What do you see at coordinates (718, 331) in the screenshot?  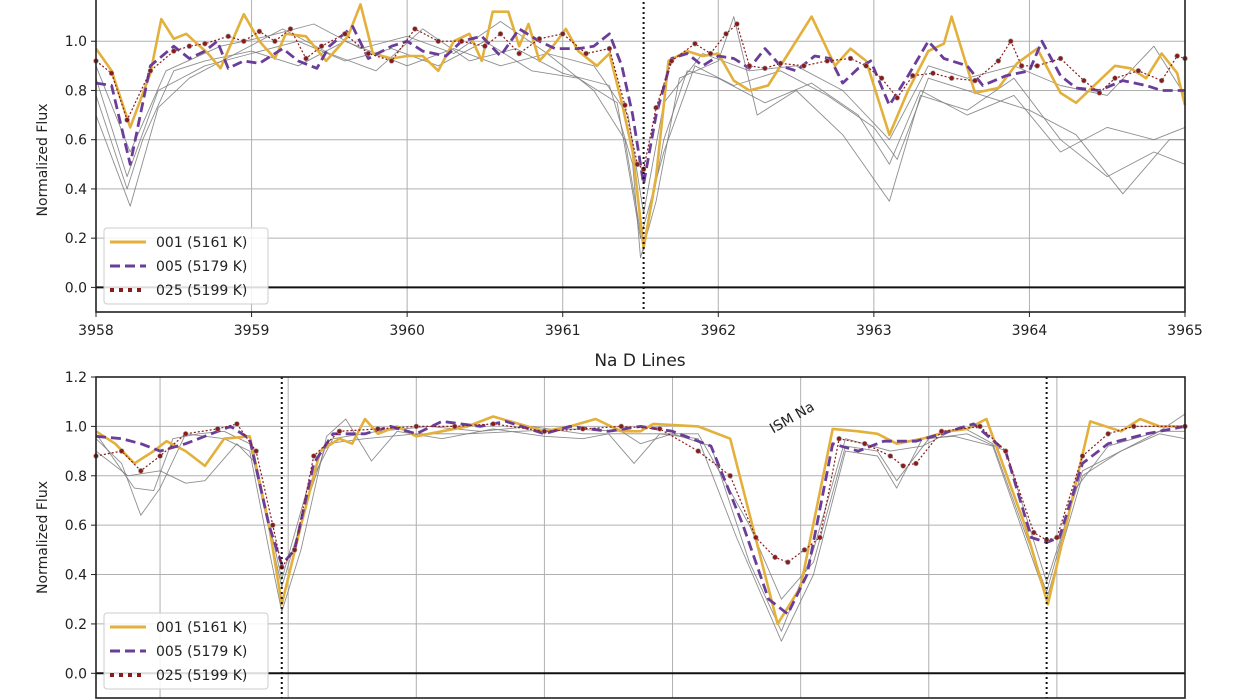 I see `x-tick-label: 3962` at bounding box center [718, 331].